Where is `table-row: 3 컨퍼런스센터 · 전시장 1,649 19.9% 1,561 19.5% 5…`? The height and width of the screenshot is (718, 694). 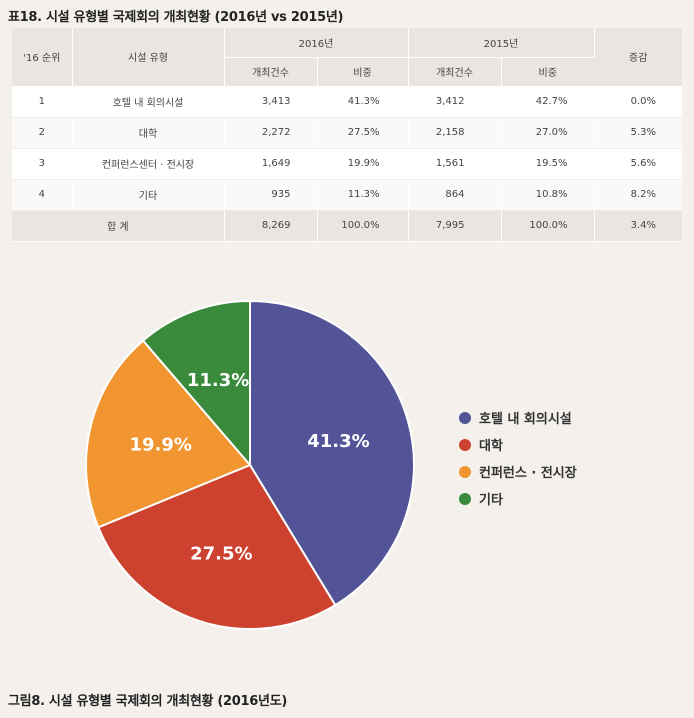
table-row: 3 컨퍼런스센터 · 전시장 1,649 19.9% 1,561 19.5% 5… is located at coordinates (347, 164).